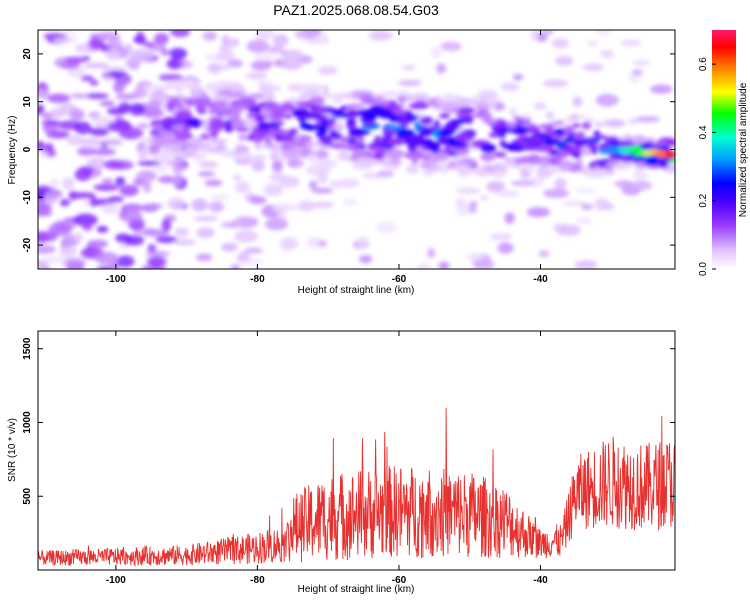  What do you see at coordinates (399, 580) in the screenshot?
I see `x-tick-label: -60` at bounding box center [399, 580].